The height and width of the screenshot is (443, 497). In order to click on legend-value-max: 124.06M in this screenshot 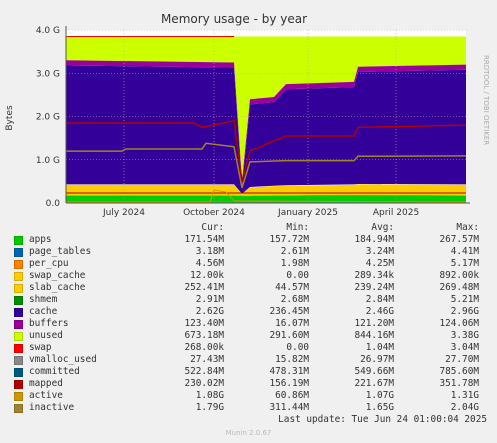, I will do `click(459, 323)`.